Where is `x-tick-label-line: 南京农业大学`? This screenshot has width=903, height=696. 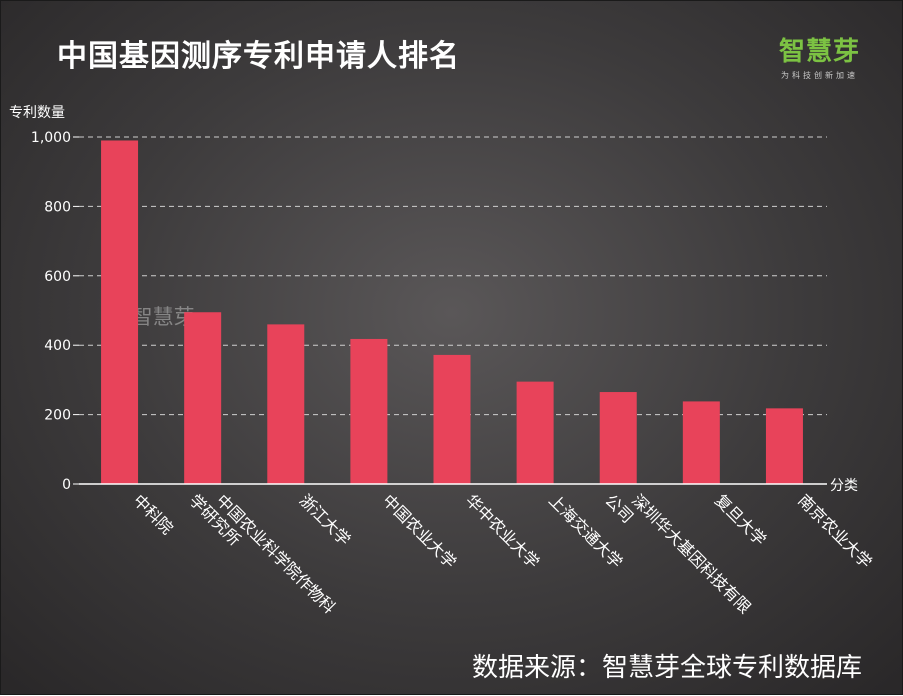 x-tick-label-line: 南京农业大学 is located at coordinates (834, 531).